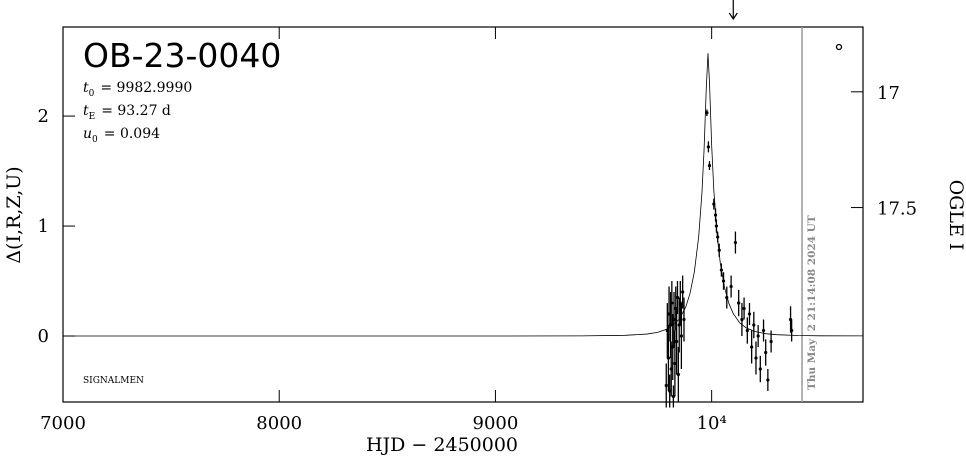 The image size is (966, 459). I want to click on y-tick-label: 1, so click(43, 226).